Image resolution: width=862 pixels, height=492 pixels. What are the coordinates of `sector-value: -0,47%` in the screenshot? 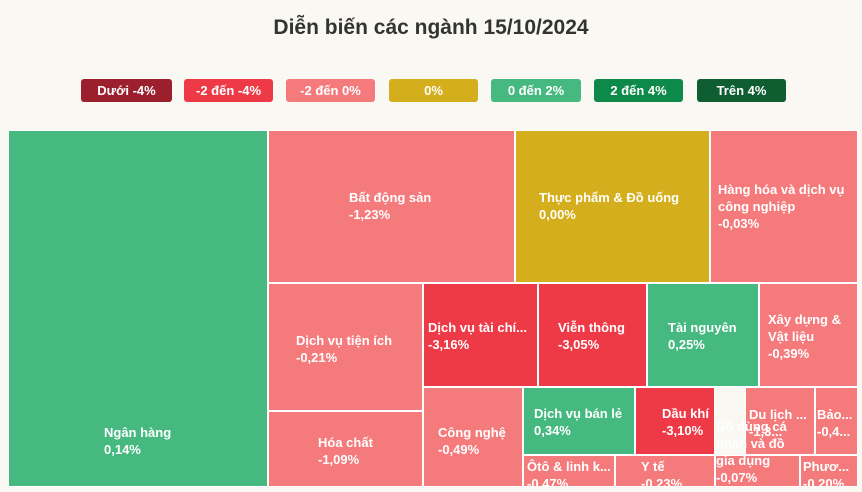 It's located at (548, 481).